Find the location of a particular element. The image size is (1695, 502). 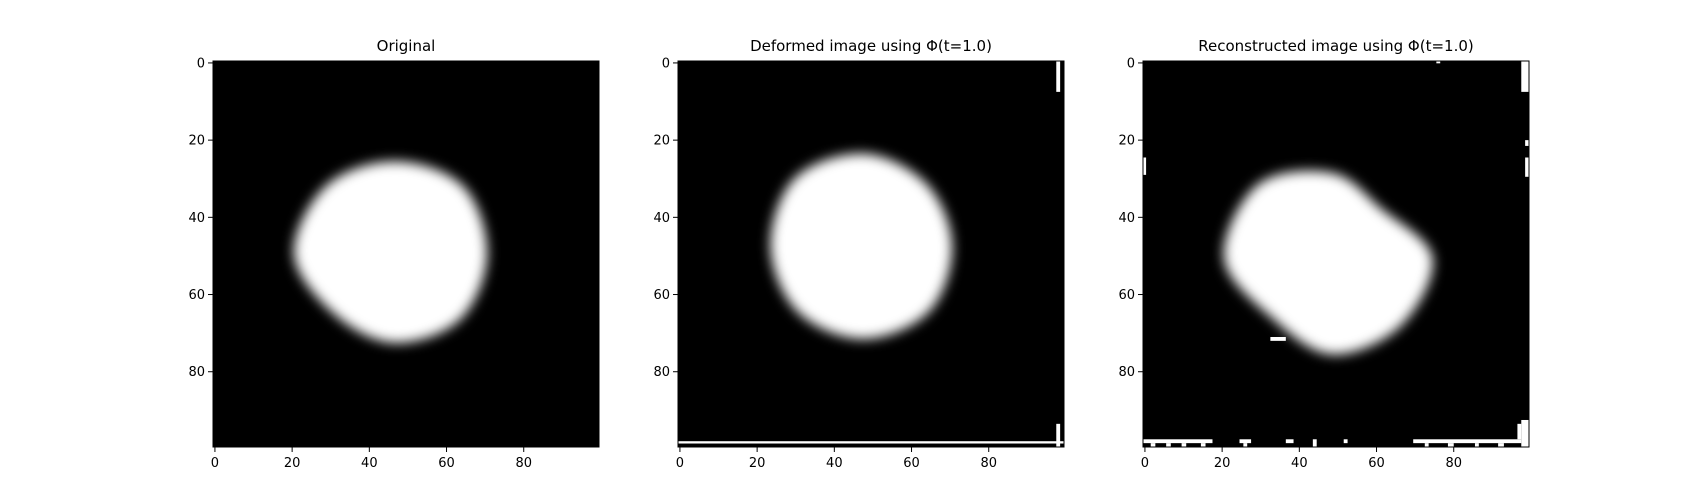

image-content is located at coordinates (390, 252).